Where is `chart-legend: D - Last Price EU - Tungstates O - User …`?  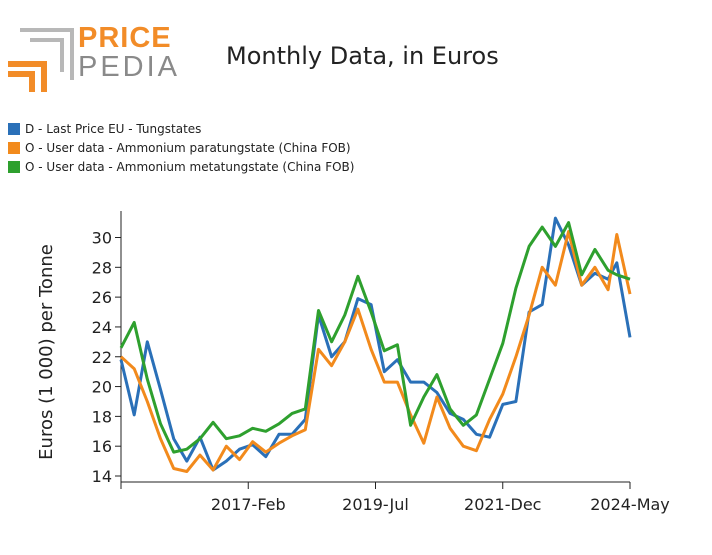
chart-legend: D - Last Price EU - Tungstates O - User … is located at coordinates (181, 147).